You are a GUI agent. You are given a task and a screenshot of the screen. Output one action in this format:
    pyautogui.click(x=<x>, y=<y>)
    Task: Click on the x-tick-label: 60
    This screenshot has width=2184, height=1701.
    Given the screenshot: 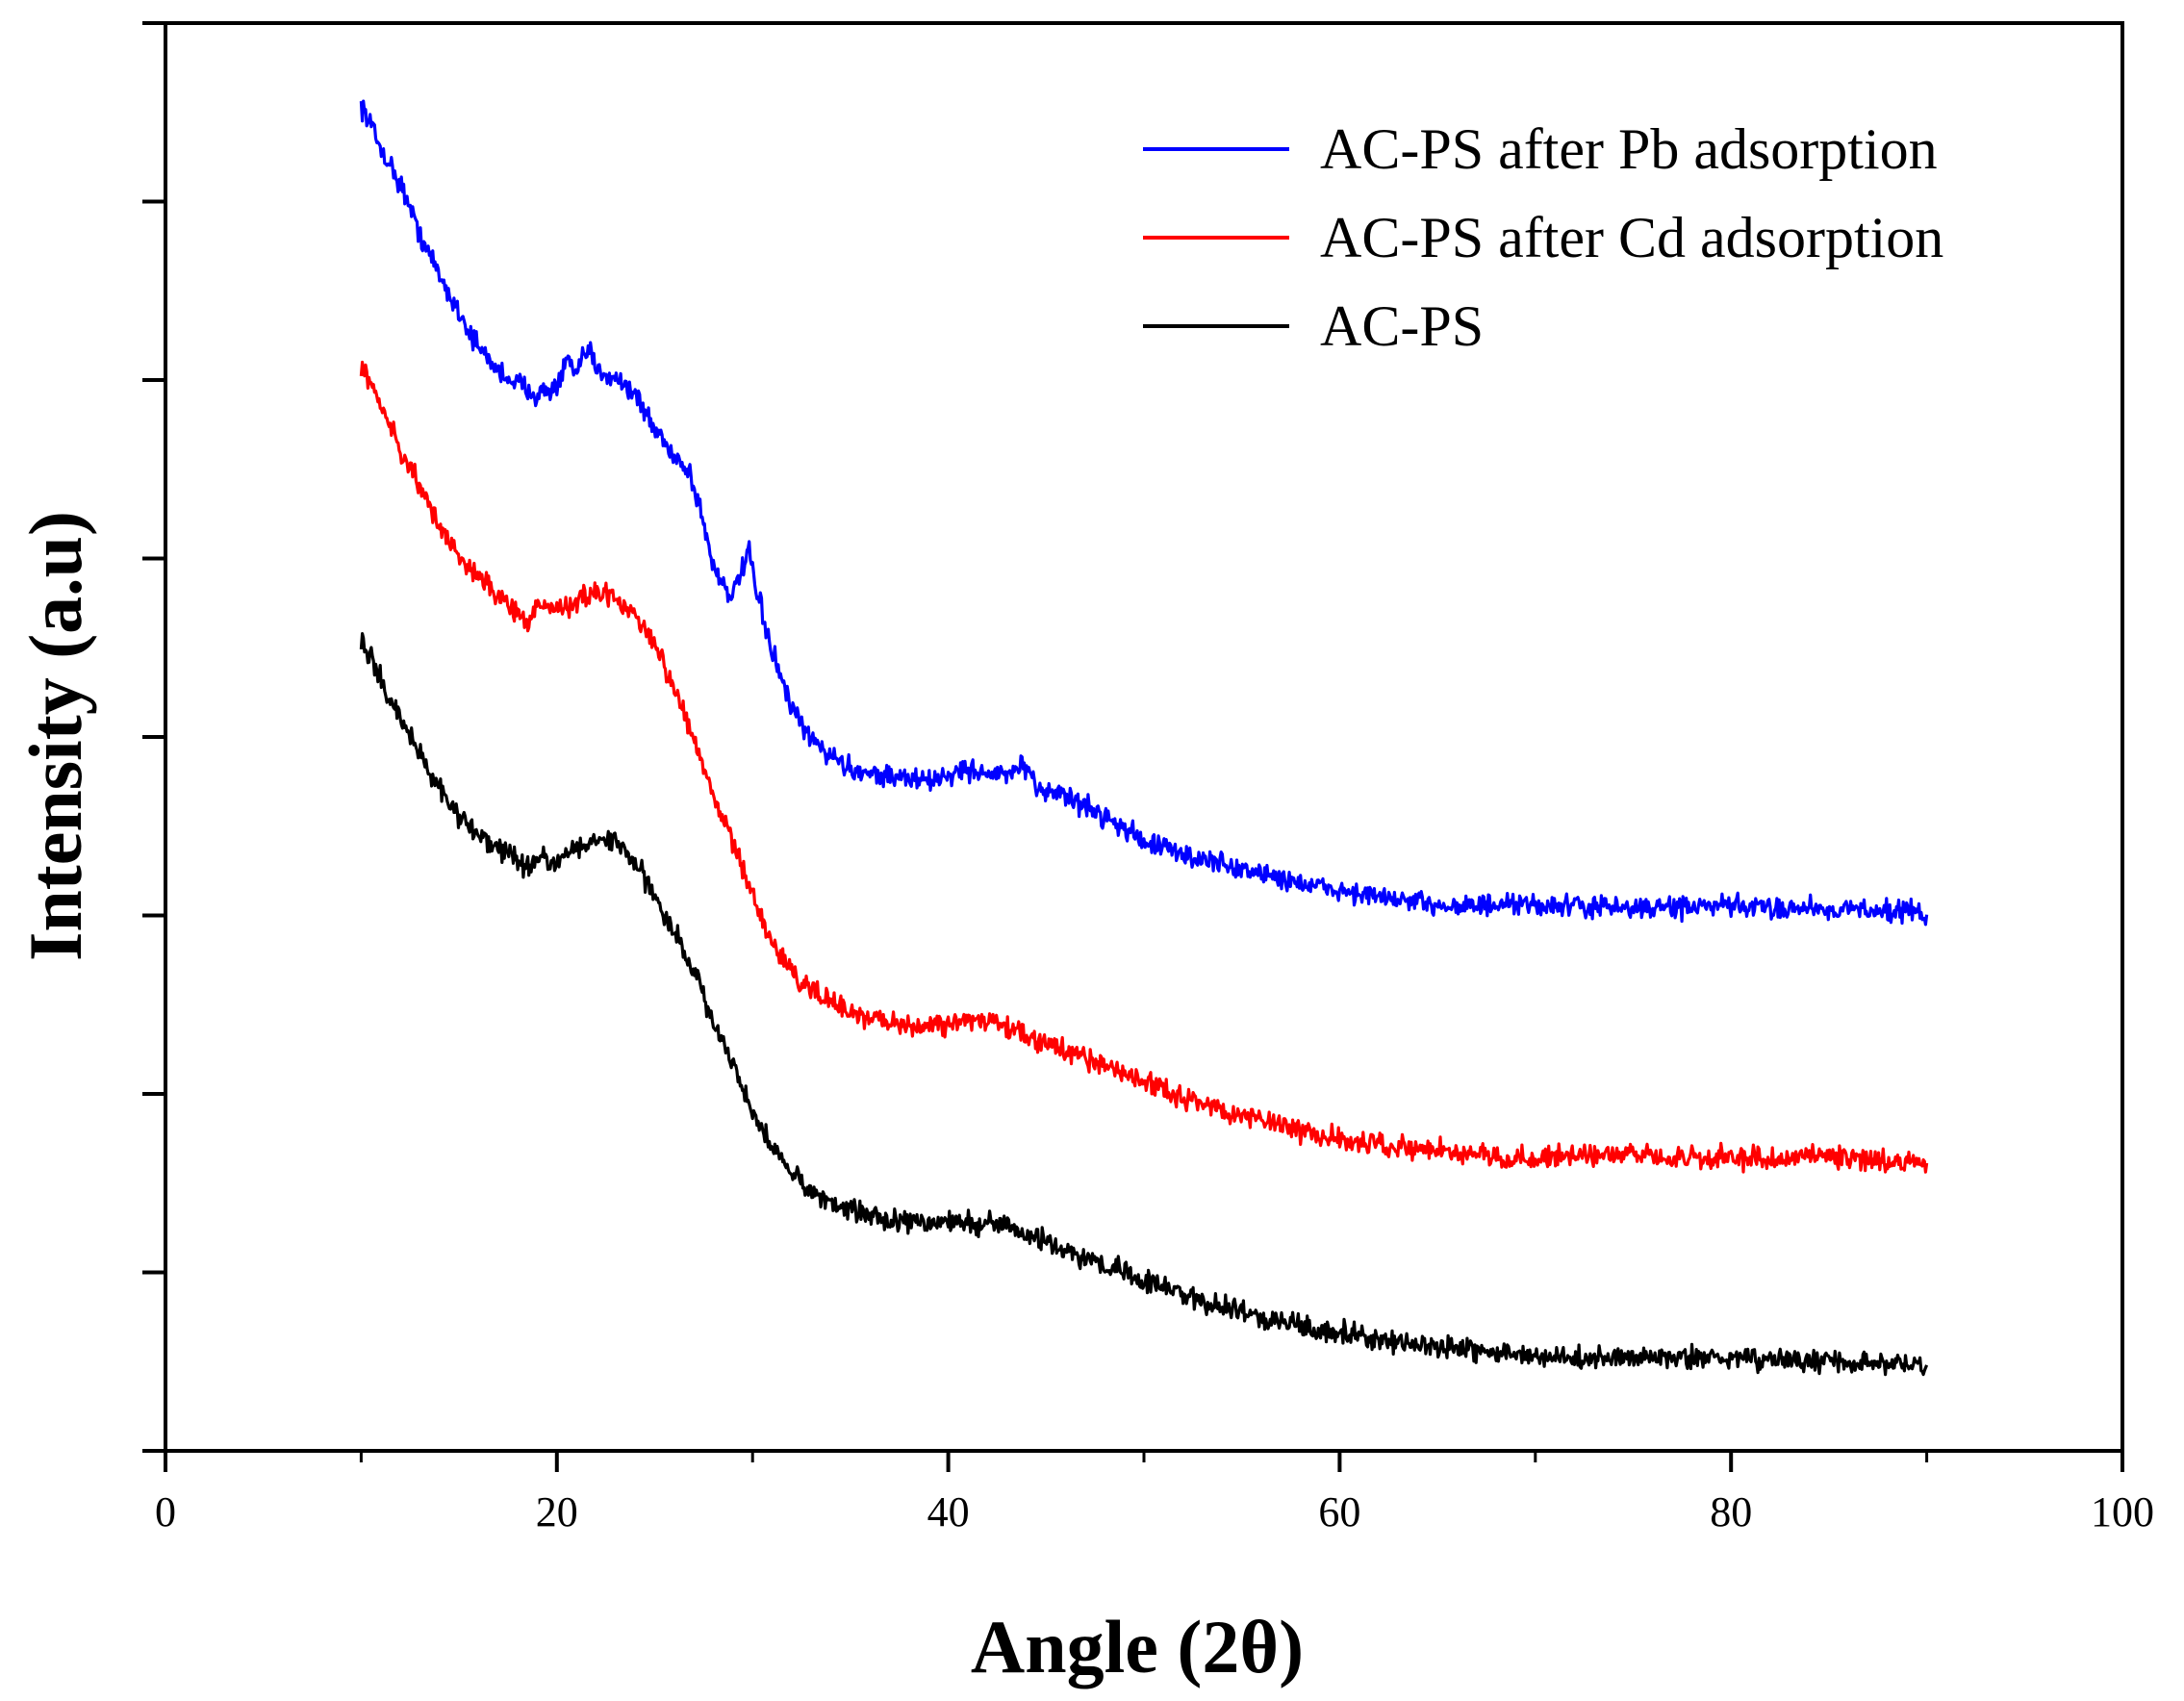 What is the action you would take?
    pyautogui.click(x=1339, y=1512)
    